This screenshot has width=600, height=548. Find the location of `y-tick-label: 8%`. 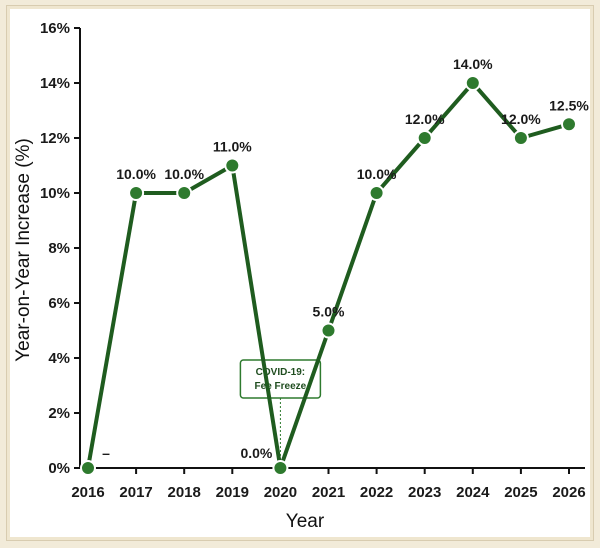

y-tick-label: 8% is located at coordinates (59, 248).